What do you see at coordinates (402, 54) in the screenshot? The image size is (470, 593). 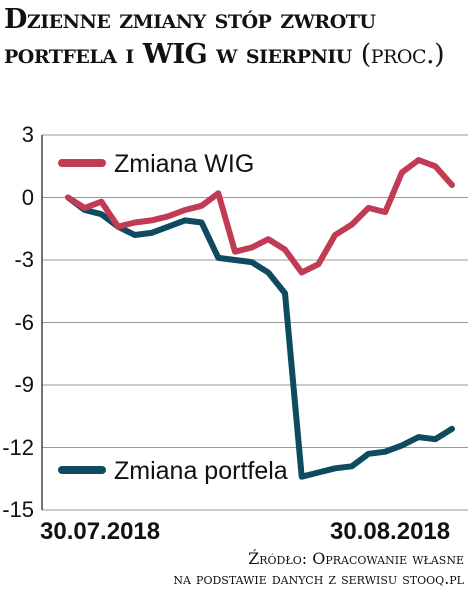 I see `chart-title-unit: (proc.)` at bounding box center [402, 54].